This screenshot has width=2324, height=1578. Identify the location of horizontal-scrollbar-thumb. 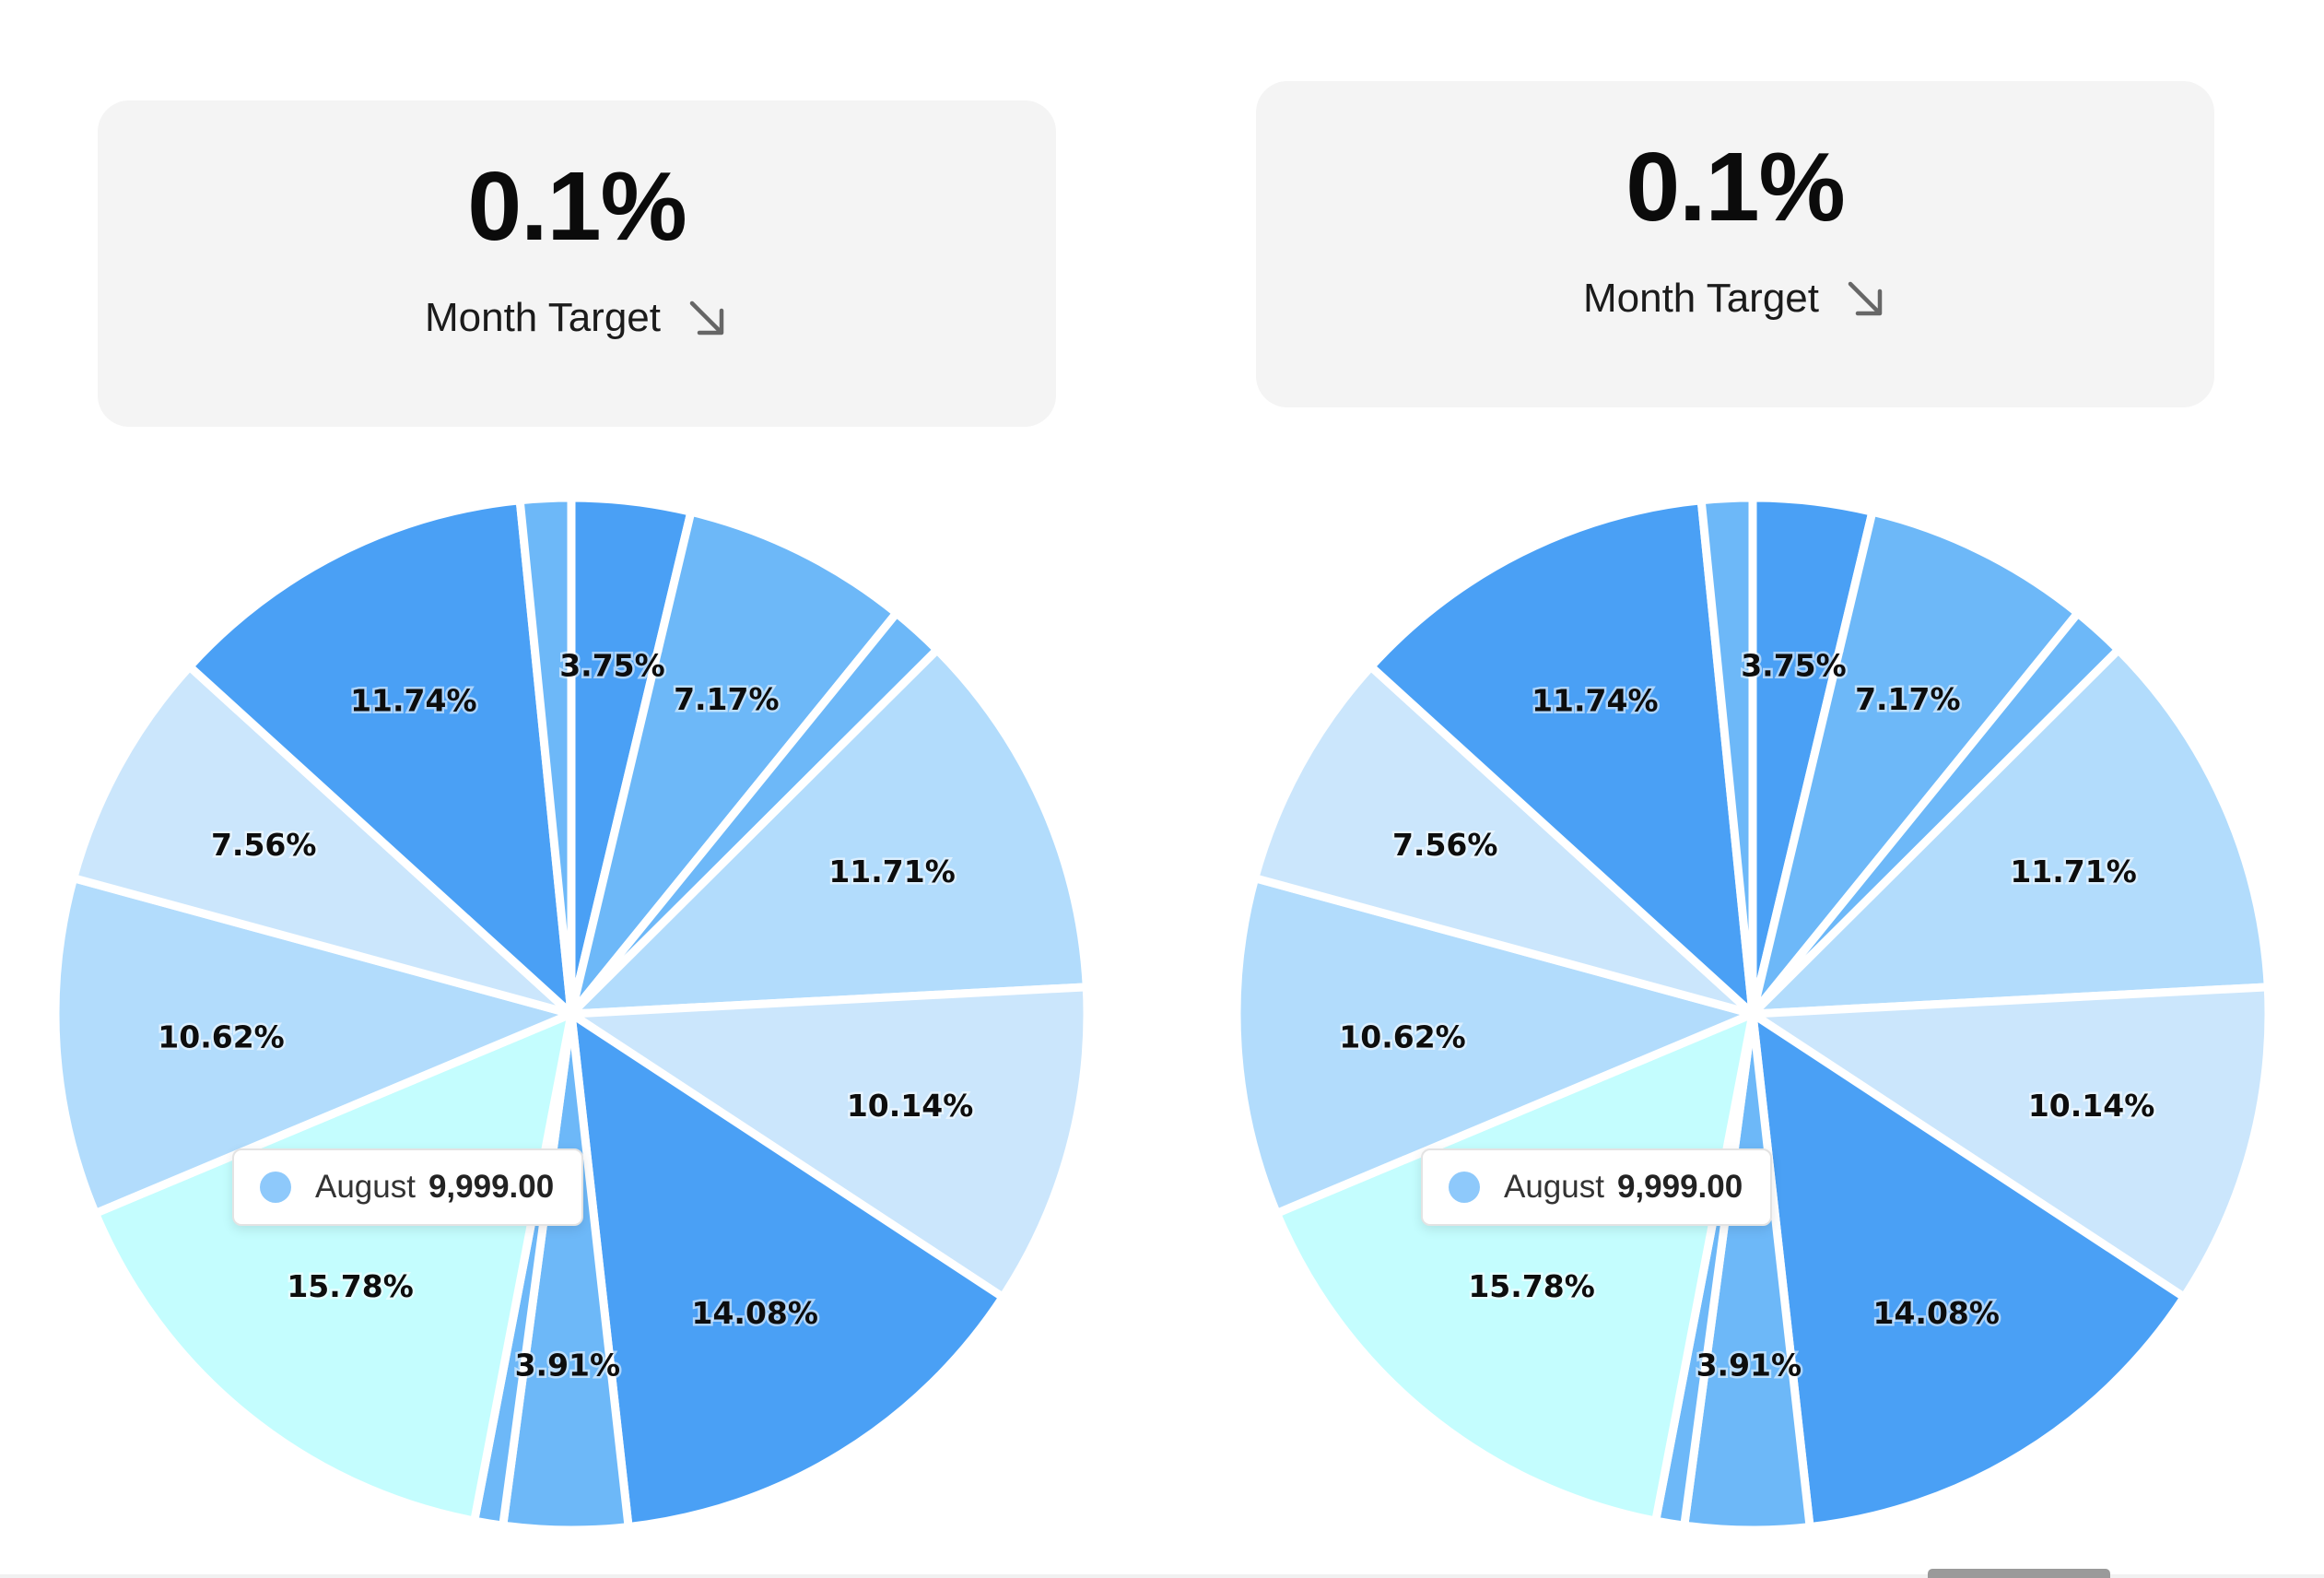
(2019, 1573).